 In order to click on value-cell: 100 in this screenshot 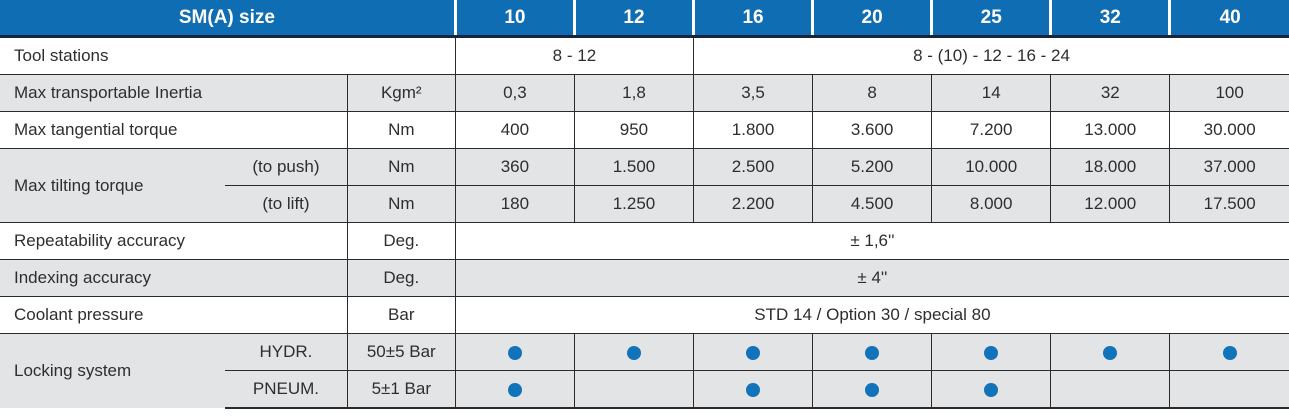, I will do `click(1229, 93)`.